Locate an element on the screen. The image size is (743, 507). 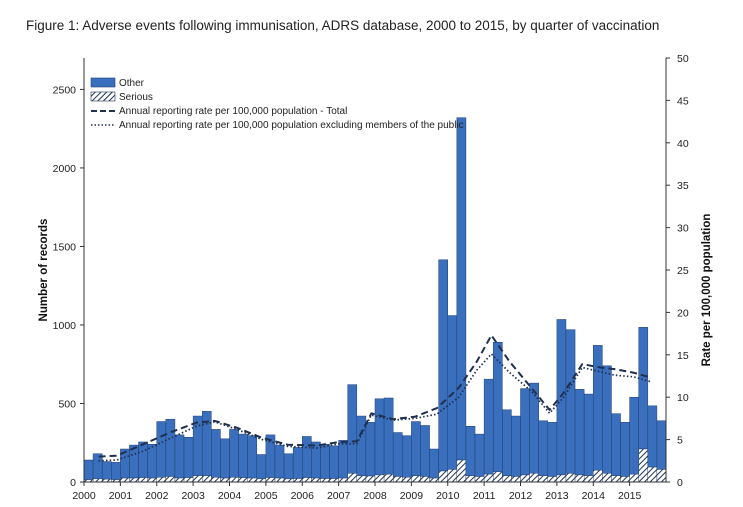
y-tick-label: 2500 is located at coordinates (65, 90).